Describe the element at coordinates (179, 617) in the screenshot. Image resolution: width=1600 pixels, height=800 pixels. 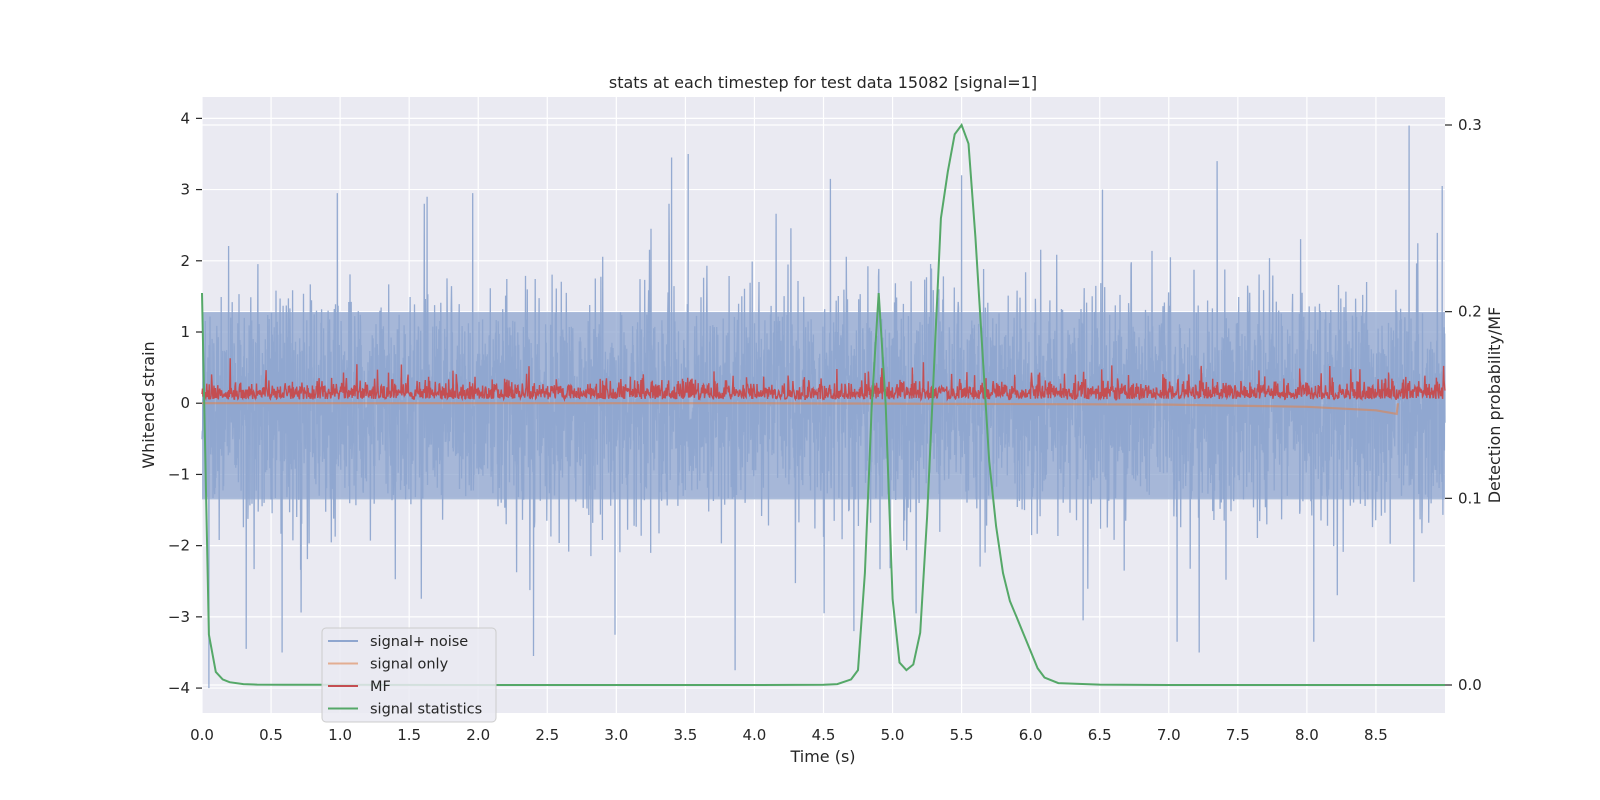
I see `y-tick-label: −3` at that location.